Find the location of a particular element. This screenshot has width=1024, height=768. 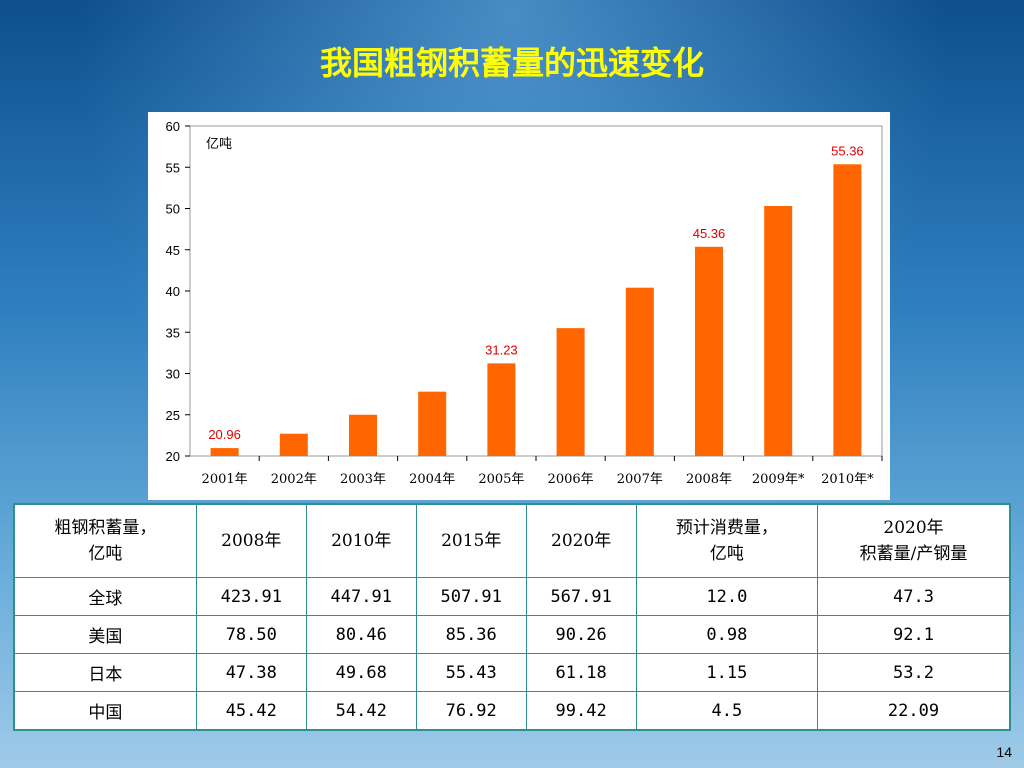

table-cell: 76.92 is located at coordinates (471, 711).